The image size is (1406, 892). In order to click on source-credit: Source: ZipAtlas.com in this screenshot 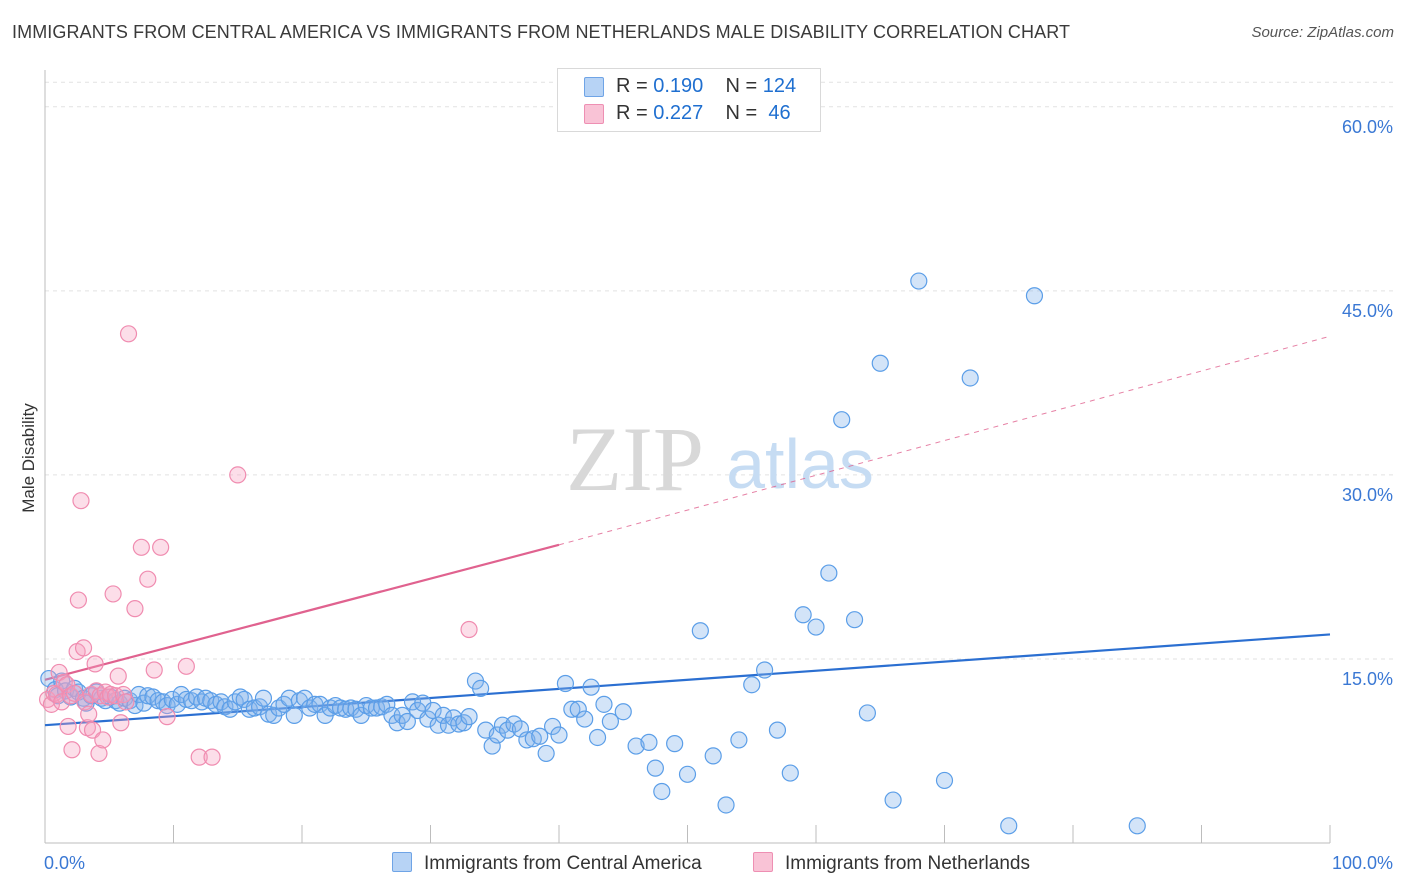, I will do `click(1322, 32)`.